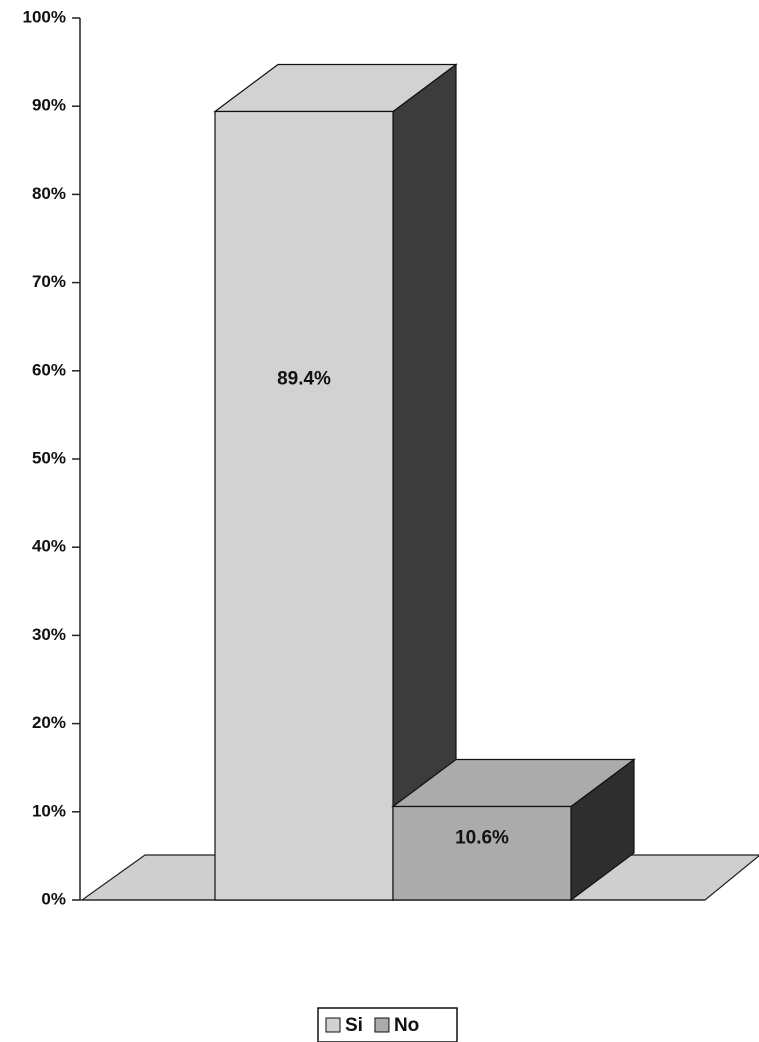 The image size is (759, 1042). I want to click on value-label: 10.6%, so click(482, 837).